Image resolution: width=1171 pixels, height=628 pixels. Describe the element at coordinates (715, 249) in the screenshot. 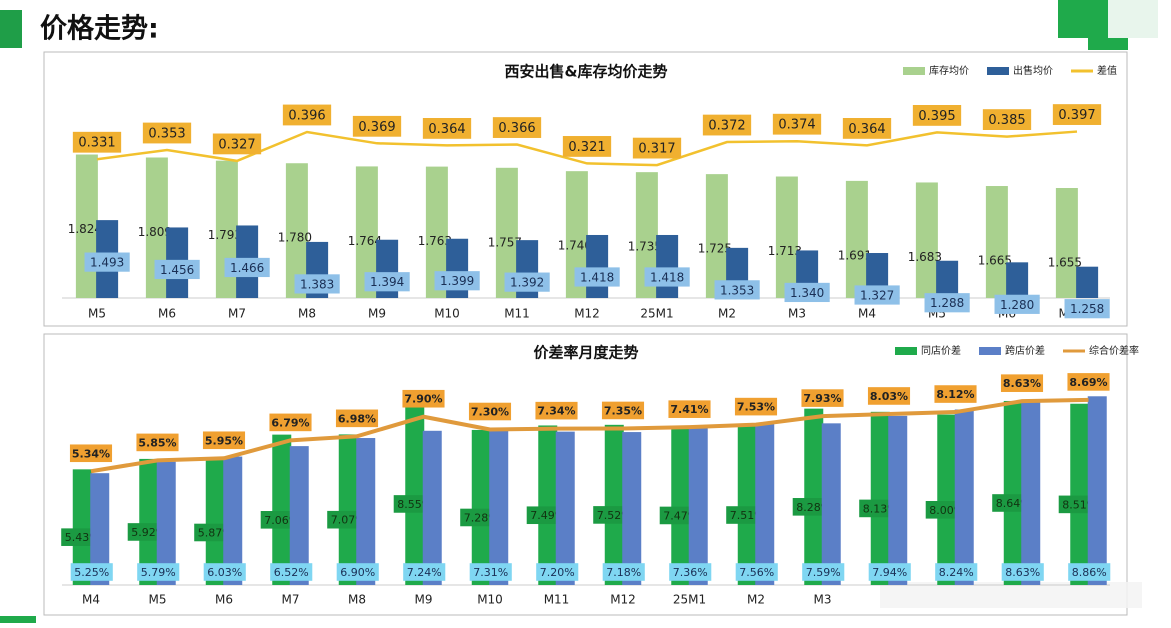

I see `data-label: 1.725` at that location.